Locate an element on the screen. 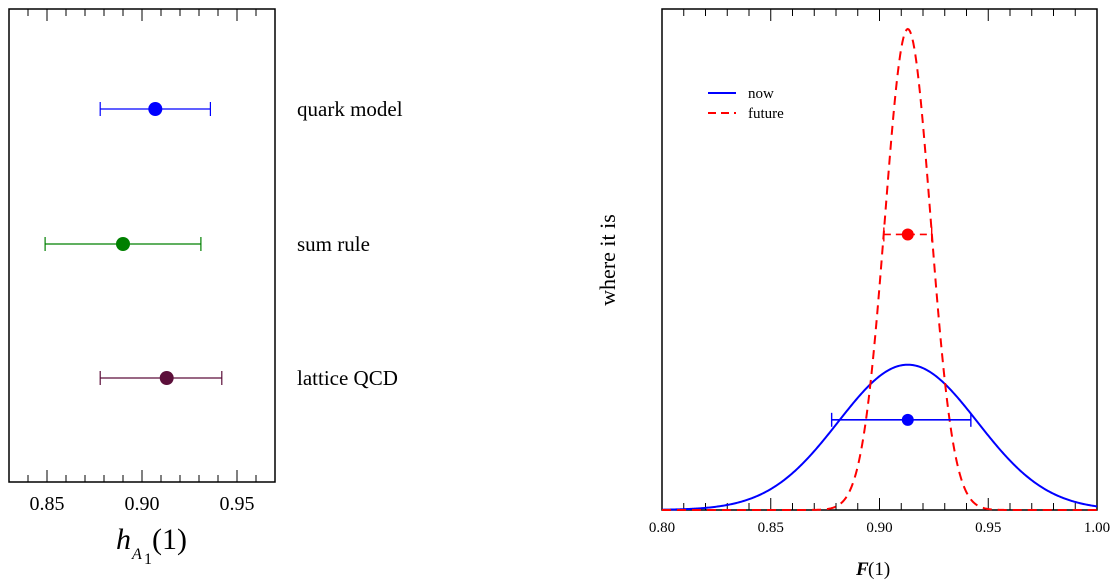  legend-now-label: now is located at coordinates (761, 94).